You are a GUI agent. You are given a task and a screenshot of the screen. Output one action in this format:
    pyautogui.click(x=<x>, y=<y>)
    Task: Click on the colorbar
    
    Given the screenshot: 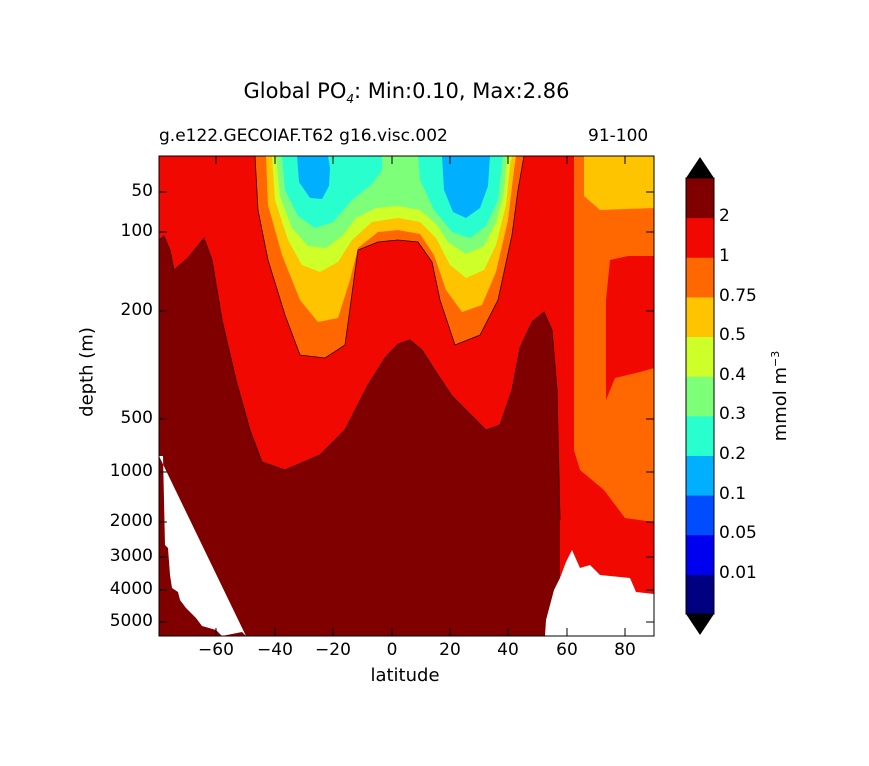 What is the action you would take?
    pyautogui.click(x=700, y=396)
    